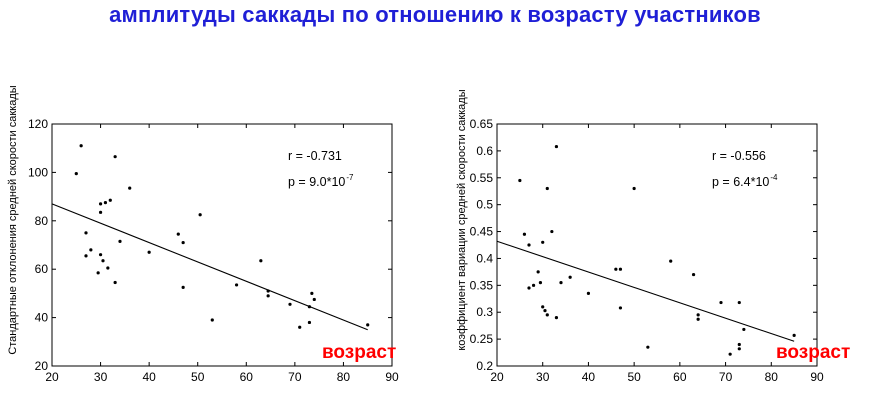  Describe the element at coordinates (497, 377) in the screenshot. I see `chart2-x-tick-label: 20` at that location.